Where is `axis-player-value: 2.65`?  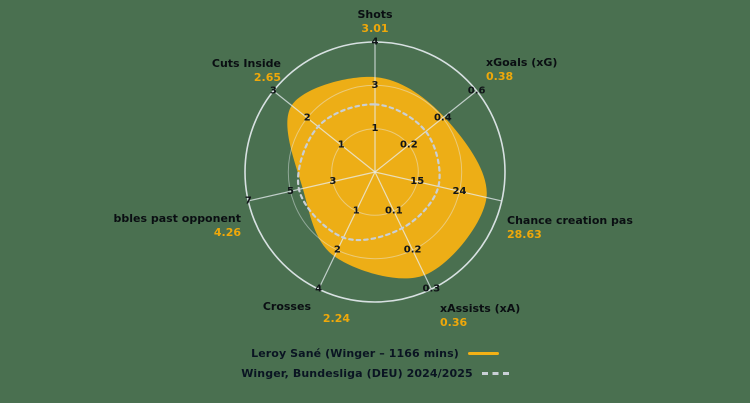
axis-player-value: 2.65 is located at coordinates (267, 77).